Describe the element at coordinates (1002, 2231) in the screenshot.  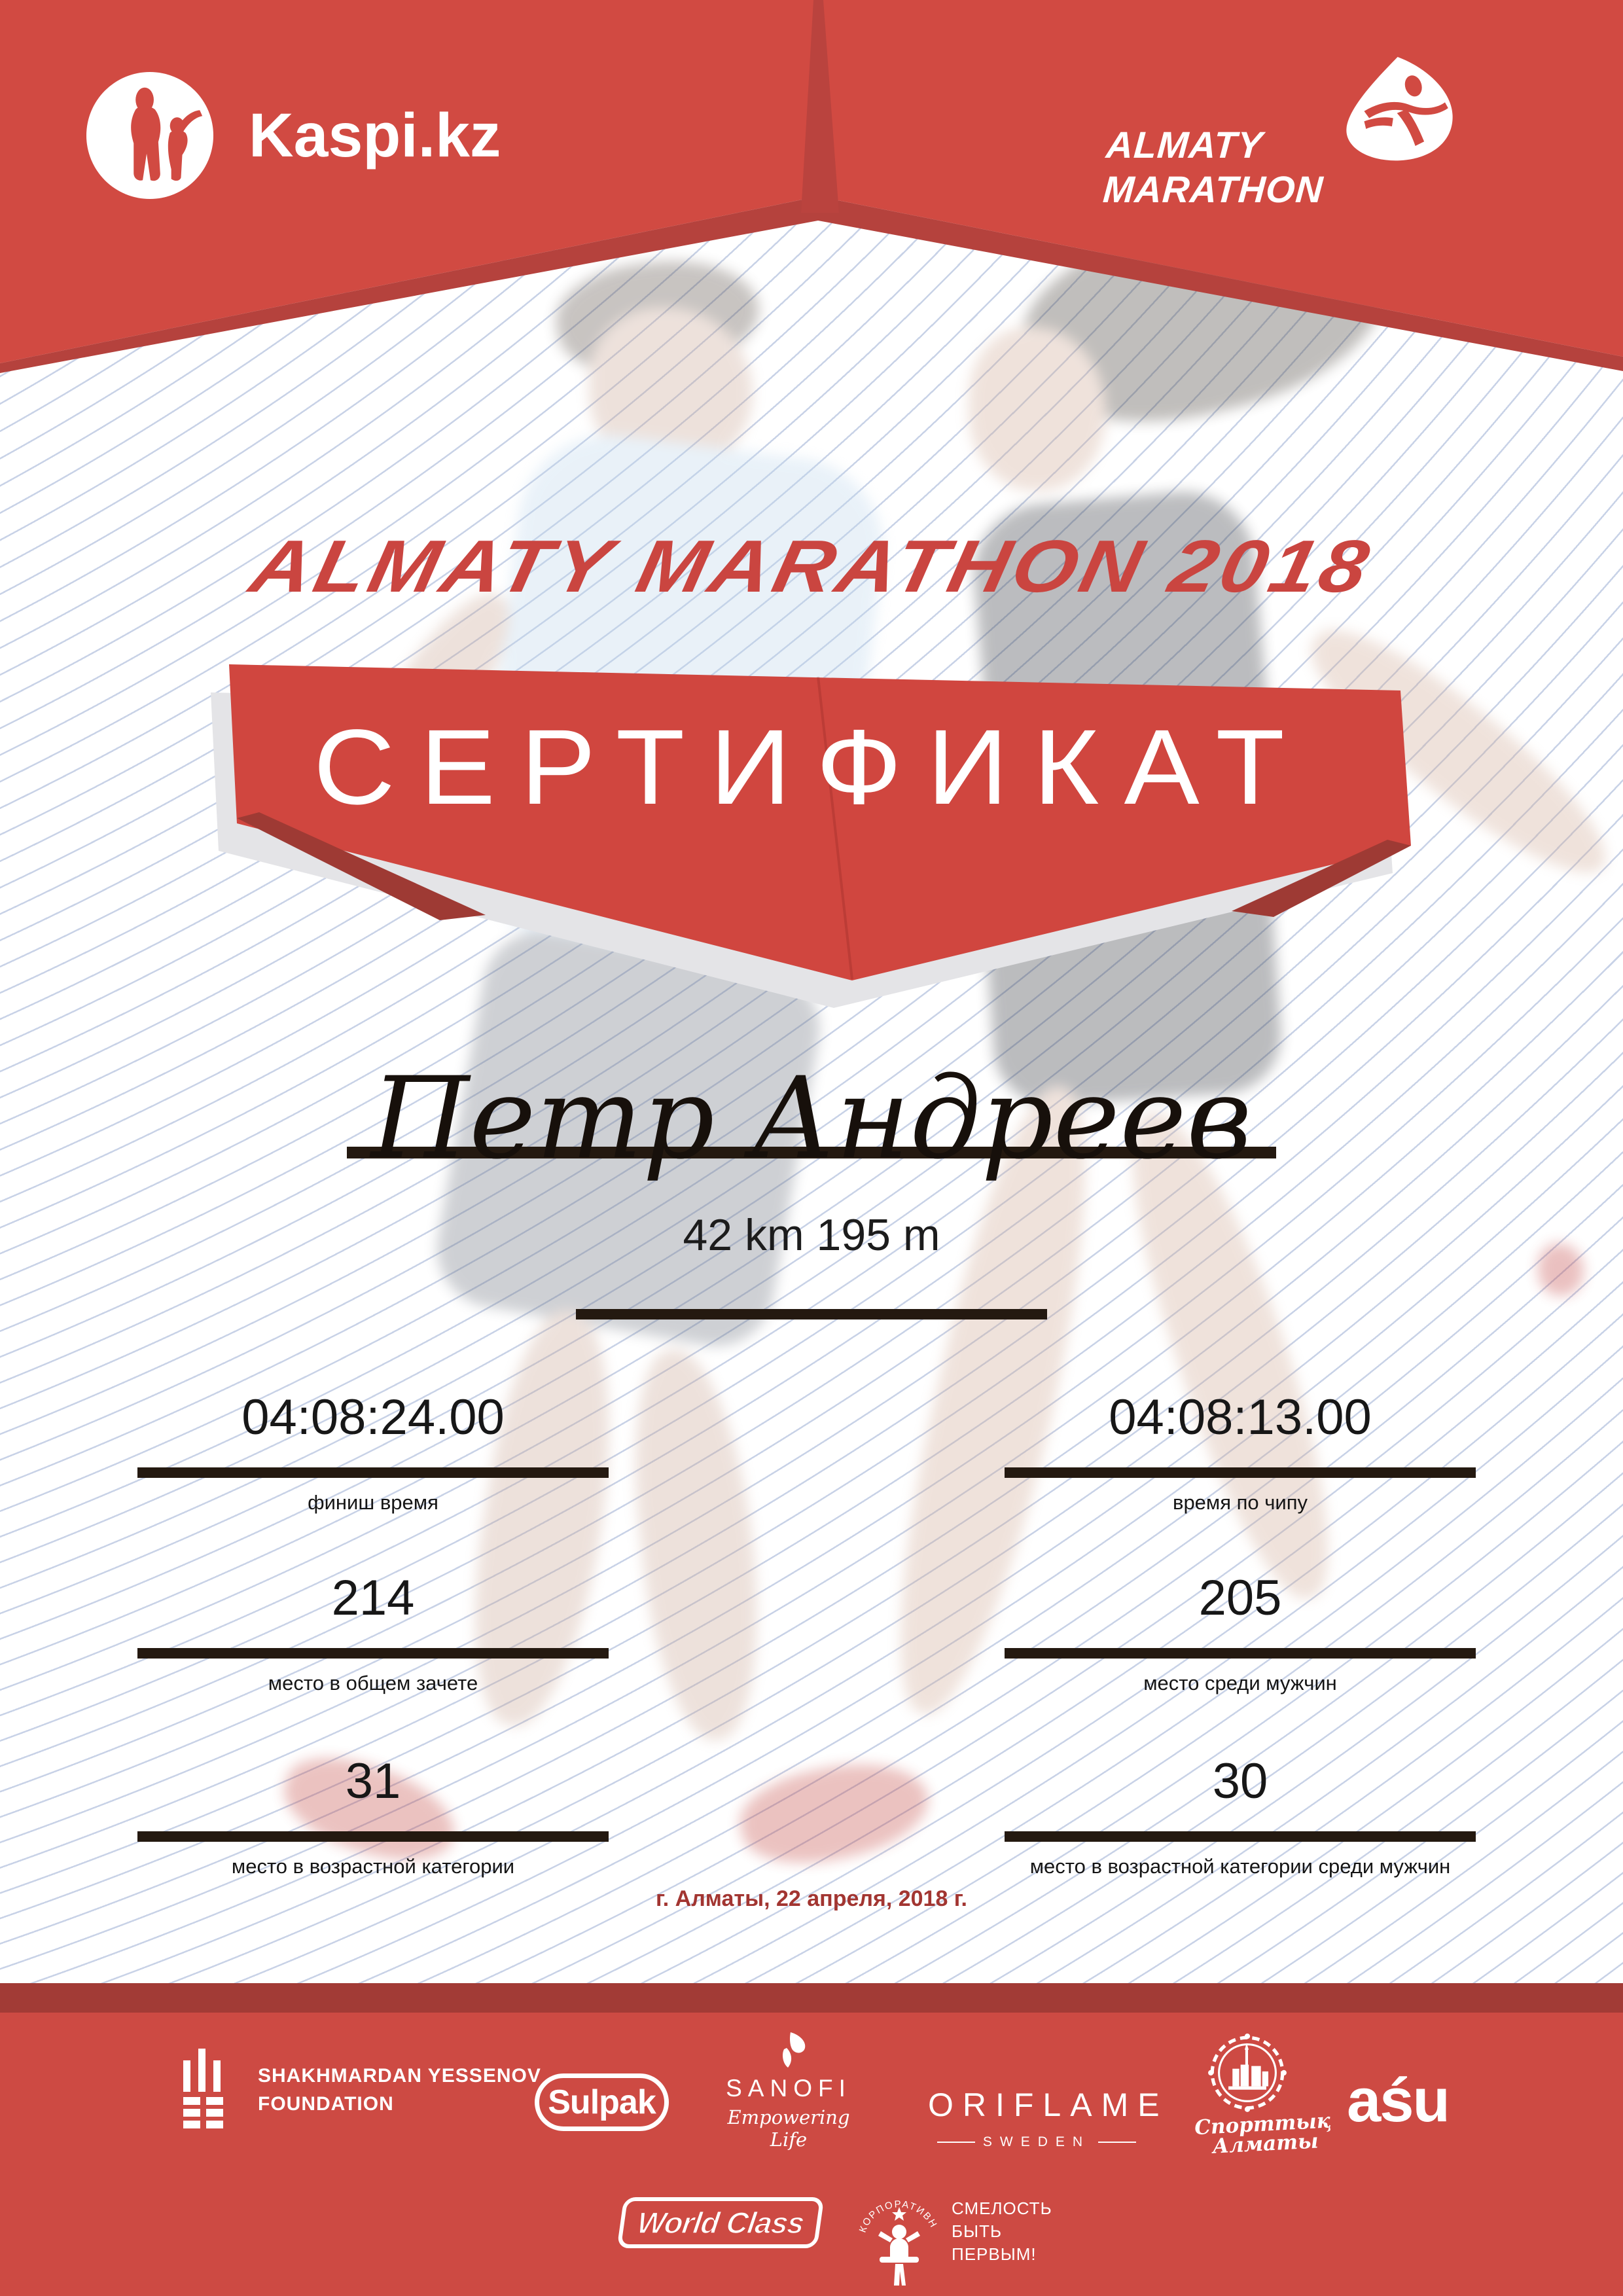
I see `corporate-fund-motto: СМЕЛОСТЬ БЫТЬ ПЕРВЫМ!` at that location.